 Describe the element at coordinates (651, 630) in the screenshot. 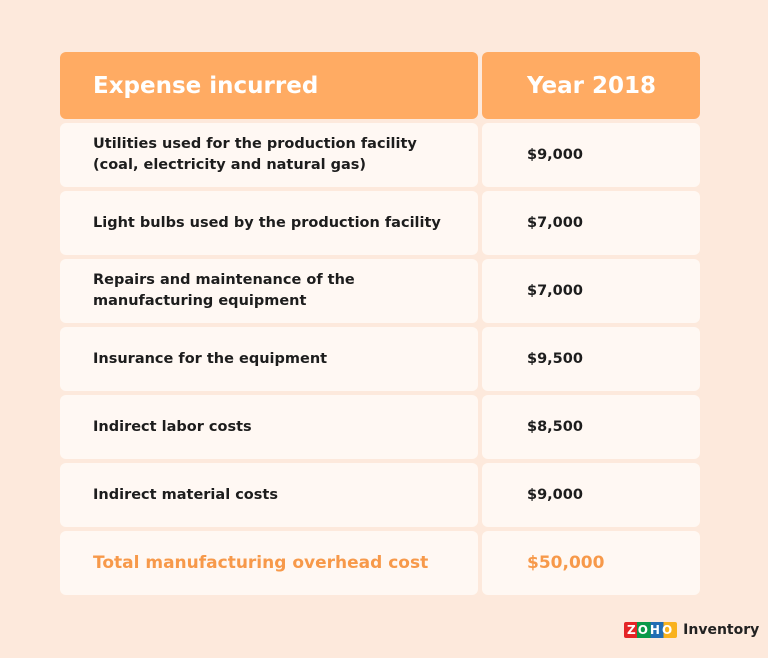

I see `logo-brand: ZOHO` at that location.